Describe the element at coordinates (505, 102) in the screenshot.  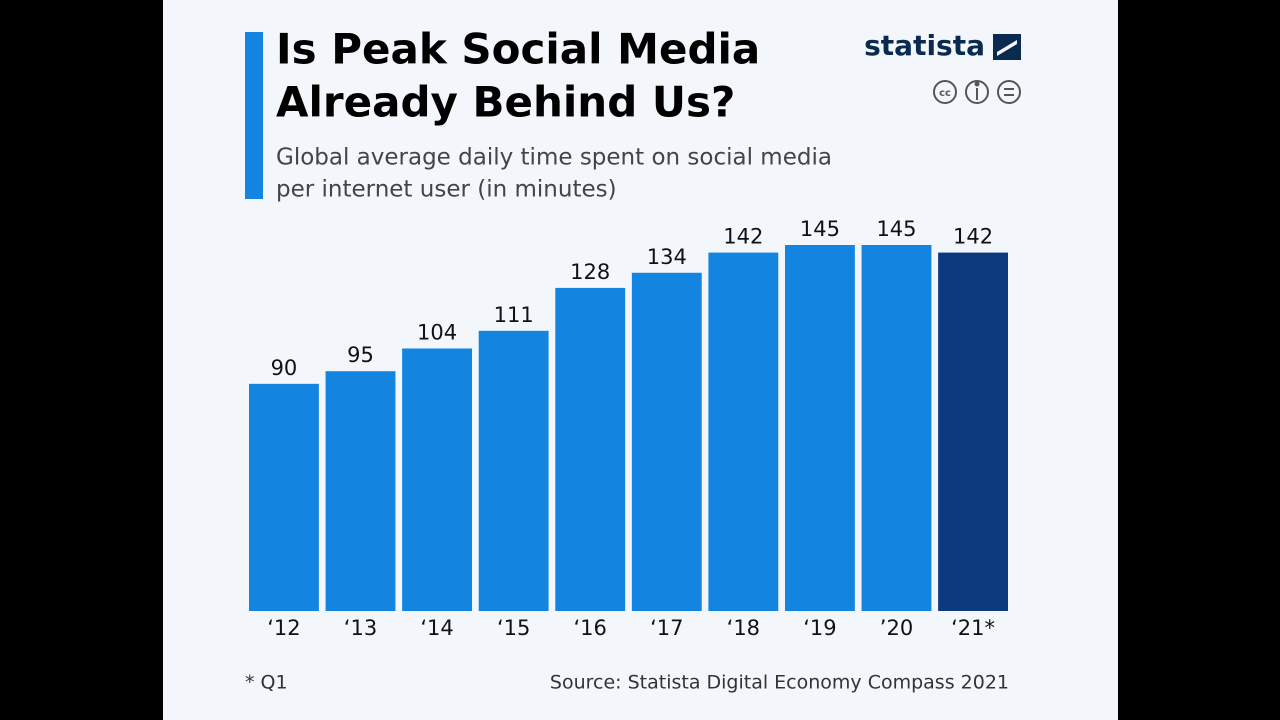
I see `chart-title: Already Behind Us?` at that location.